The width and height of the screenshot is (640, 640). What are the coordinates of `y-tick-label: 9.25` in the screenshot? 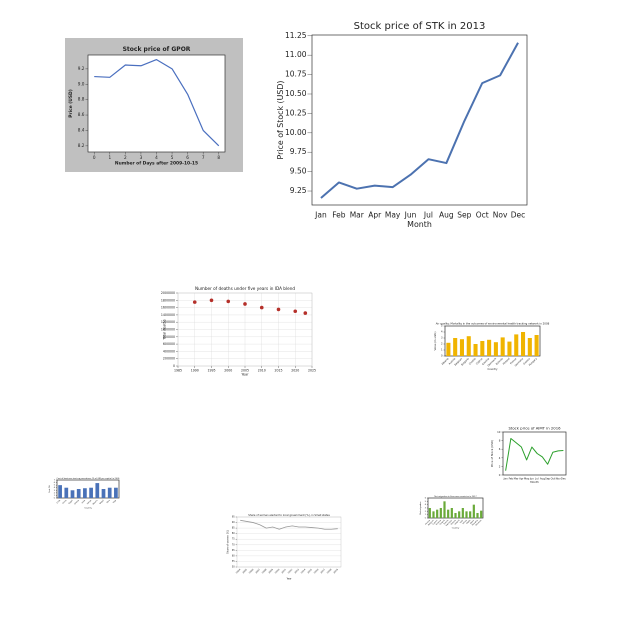 It's located at (298, 190).